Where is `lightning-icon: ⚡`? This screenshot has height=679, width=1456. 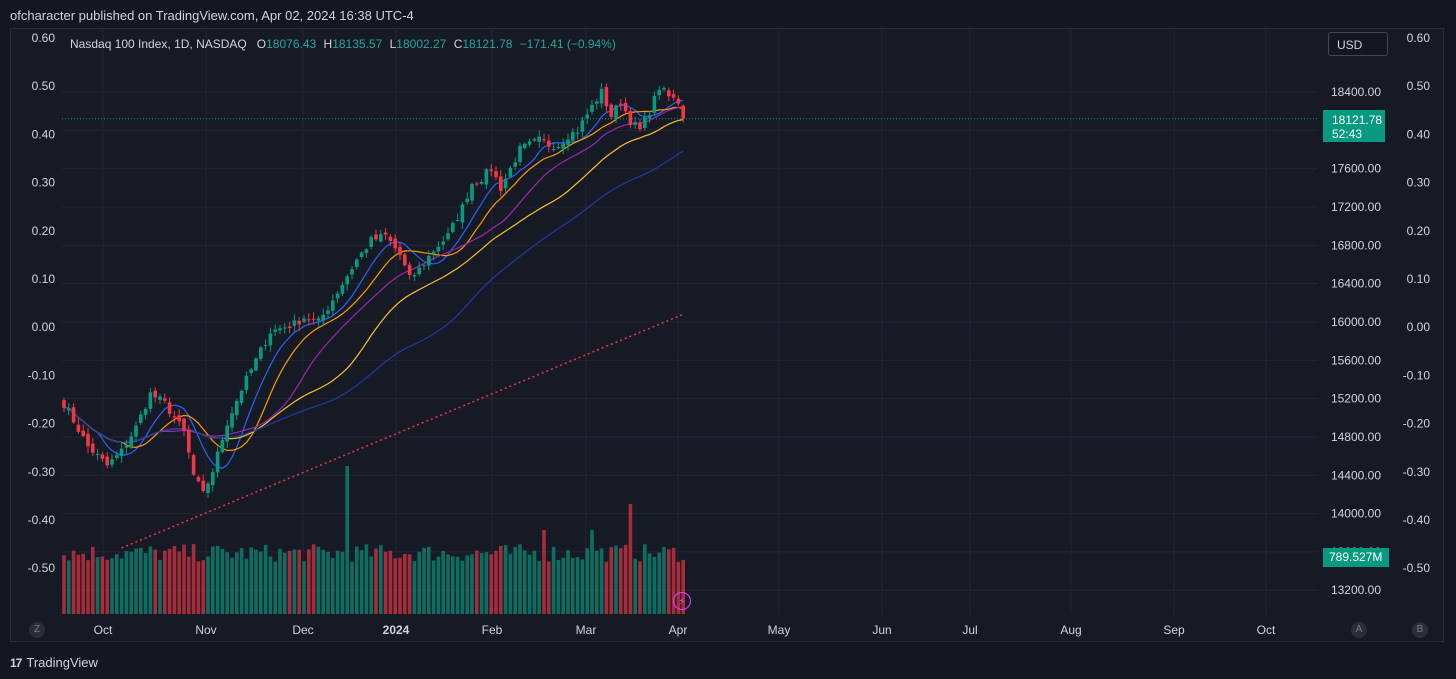 lightning-icon: ⚡ is located at coordinates (682, 601).